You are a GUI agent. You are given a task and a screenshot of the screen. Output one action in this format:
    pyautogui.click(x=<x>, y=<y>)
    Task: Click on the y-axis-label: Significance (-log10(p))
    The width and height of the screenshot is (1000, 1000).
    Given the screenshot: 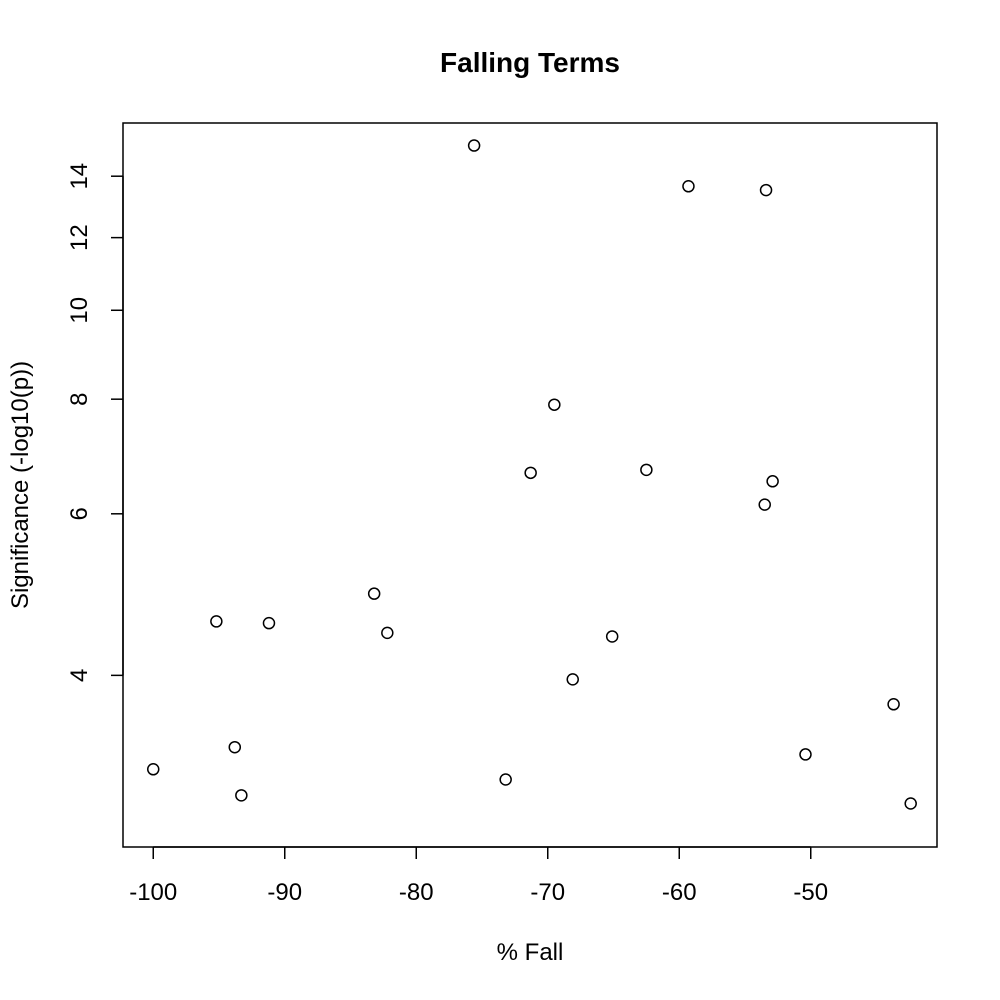 What is the action you would take?
    pyautogui.click(x=20, y=485)
    